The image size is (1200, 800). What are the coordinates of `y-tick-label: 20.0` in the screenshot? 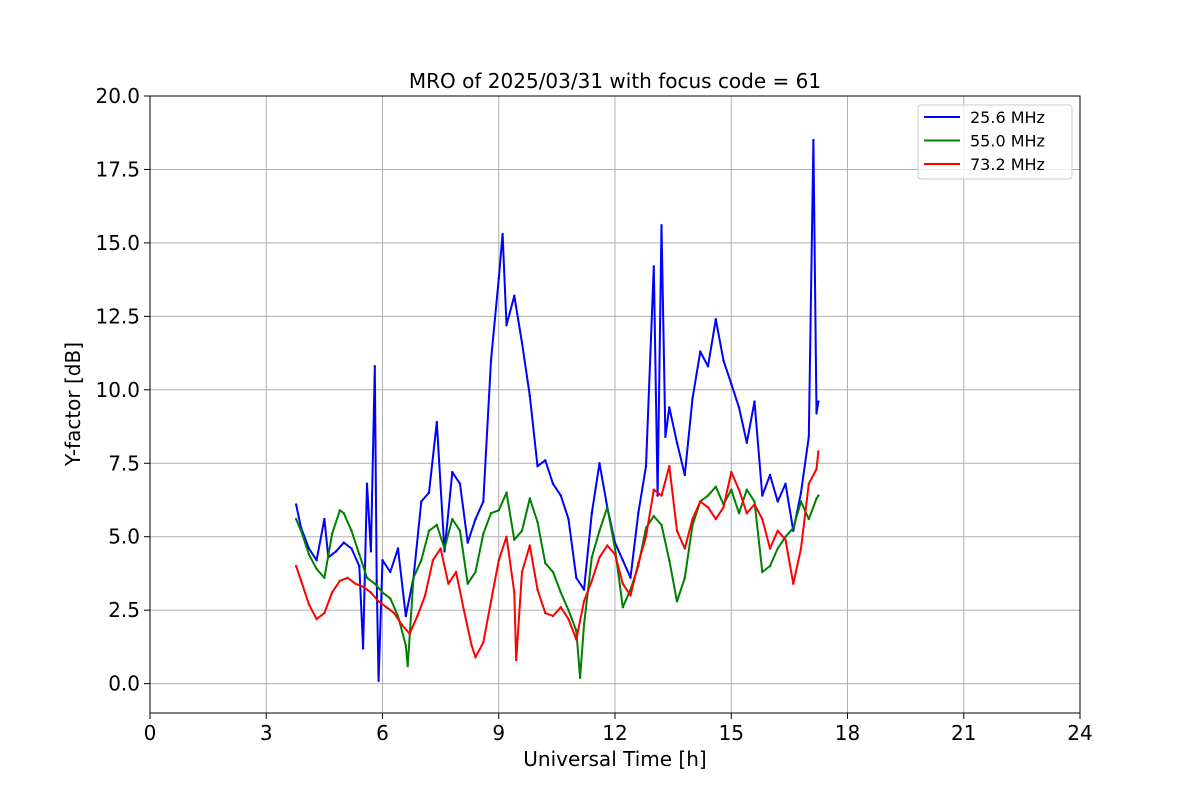 It's located at (117, 96).